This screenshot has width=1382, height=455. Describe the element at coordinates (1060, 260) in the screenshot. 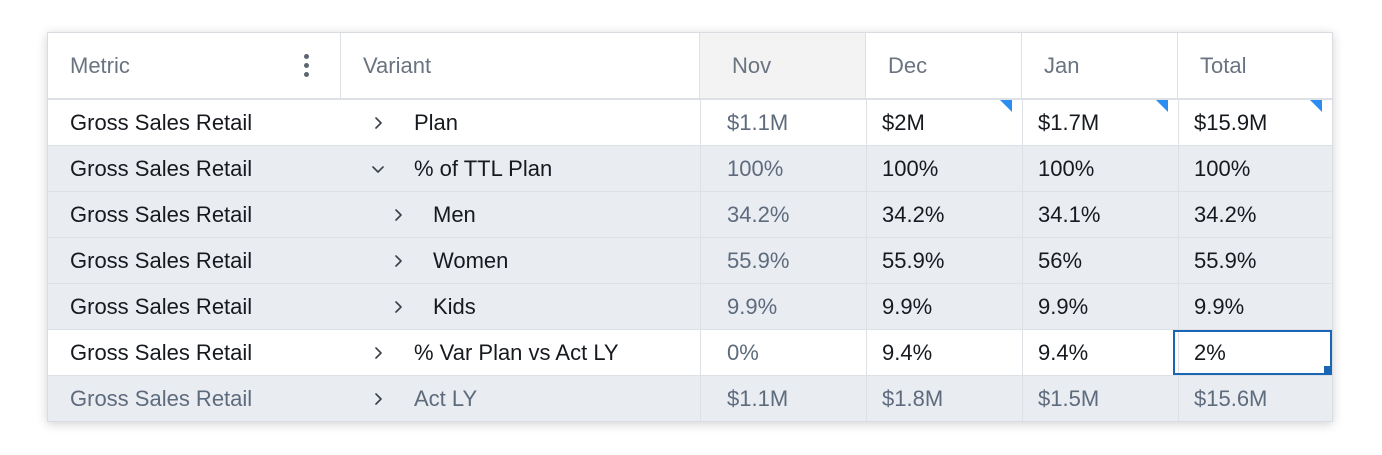

I see `value-cell: 56%` at that location.